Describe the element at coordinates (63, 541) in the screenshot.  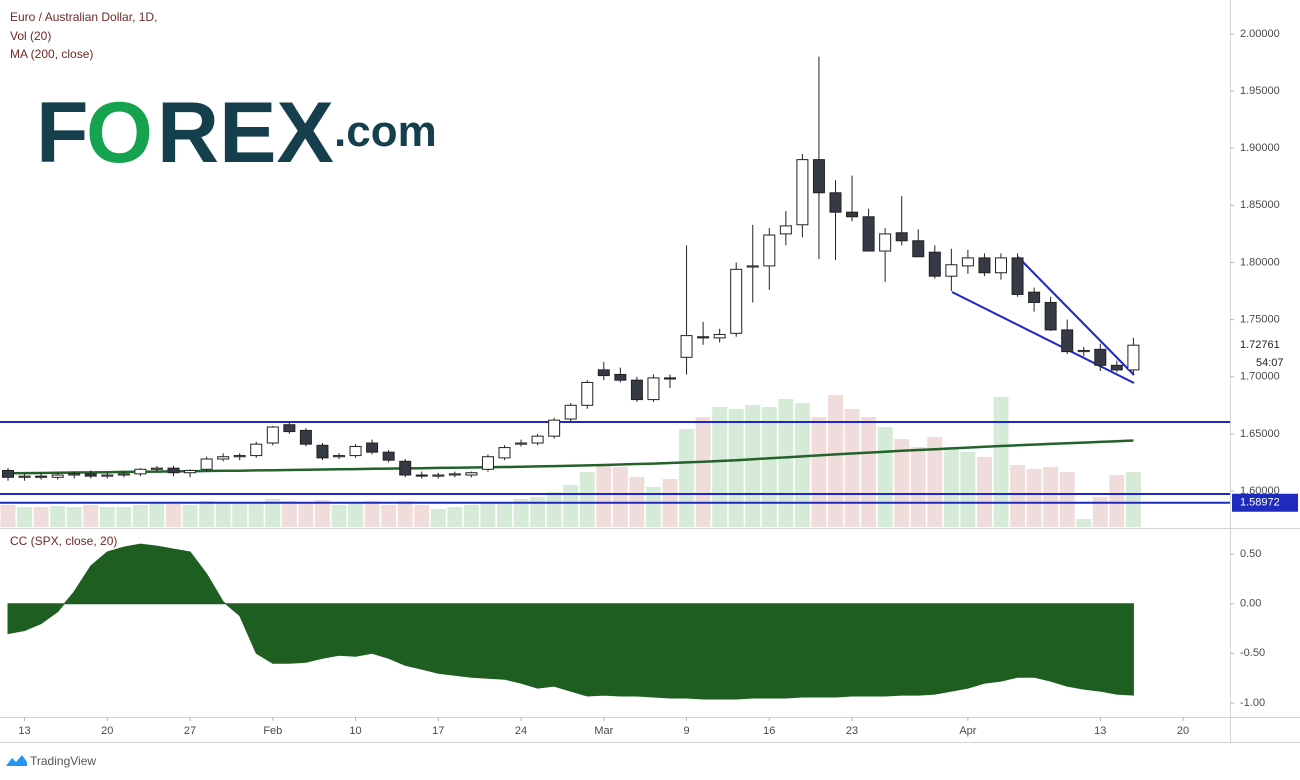
I see `panel-title: CC (SPX, close, 20)` at that location.